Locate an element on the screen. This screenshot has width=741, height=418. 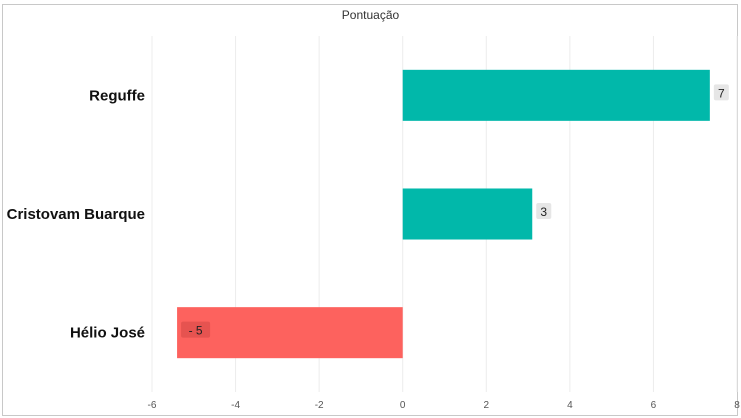
category-labels: Reguffe Cristovam Buarque Hélio José is located at coordinates (76, 214).